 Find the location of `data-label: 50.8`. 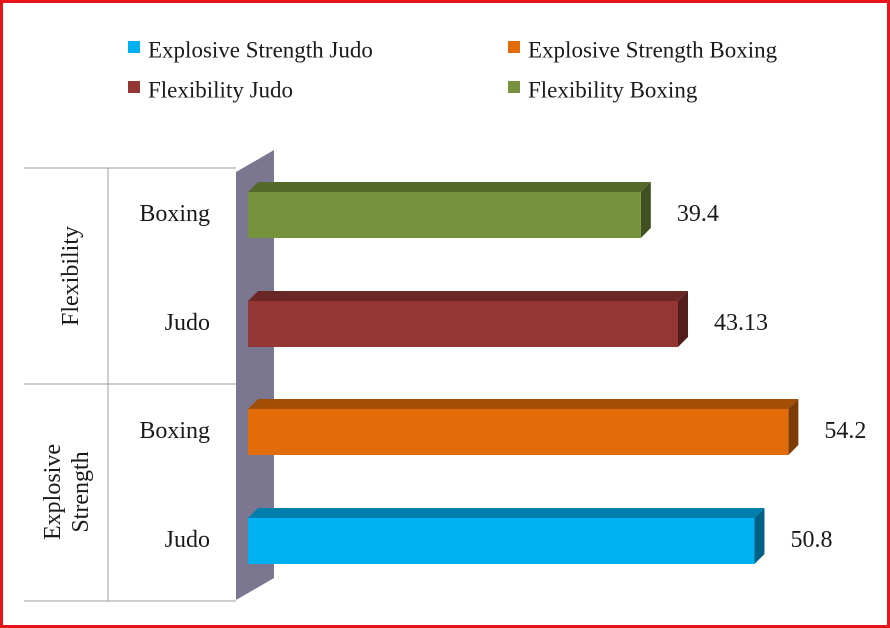

data-label: 50.8 is located at coordinates (811, 540).